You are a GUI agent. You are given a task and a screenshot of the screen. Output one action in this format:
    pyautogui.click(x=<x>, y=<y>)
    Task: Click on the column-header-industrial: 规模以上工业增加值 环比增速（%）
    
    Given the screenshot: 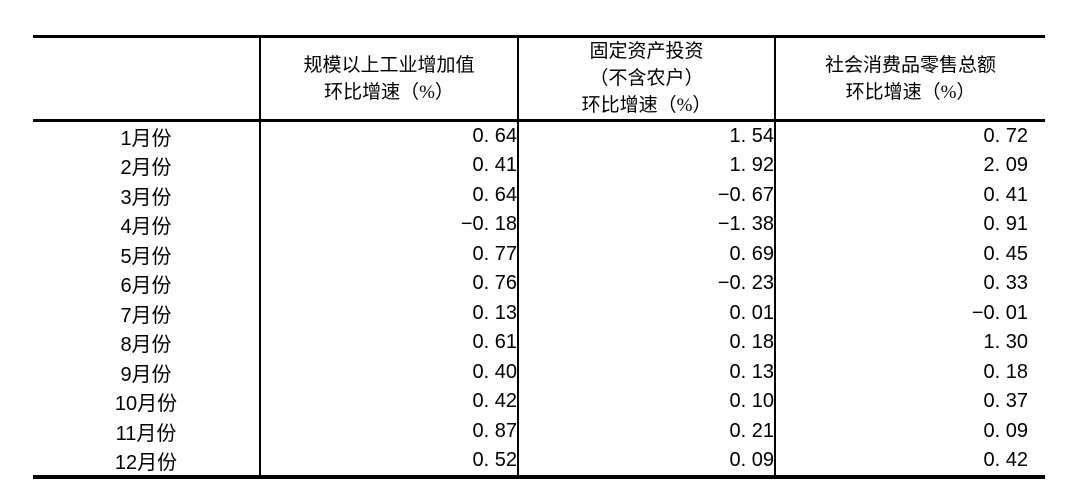 What is the action you would take?
    pyautogui.click(x=388, y=79)
    